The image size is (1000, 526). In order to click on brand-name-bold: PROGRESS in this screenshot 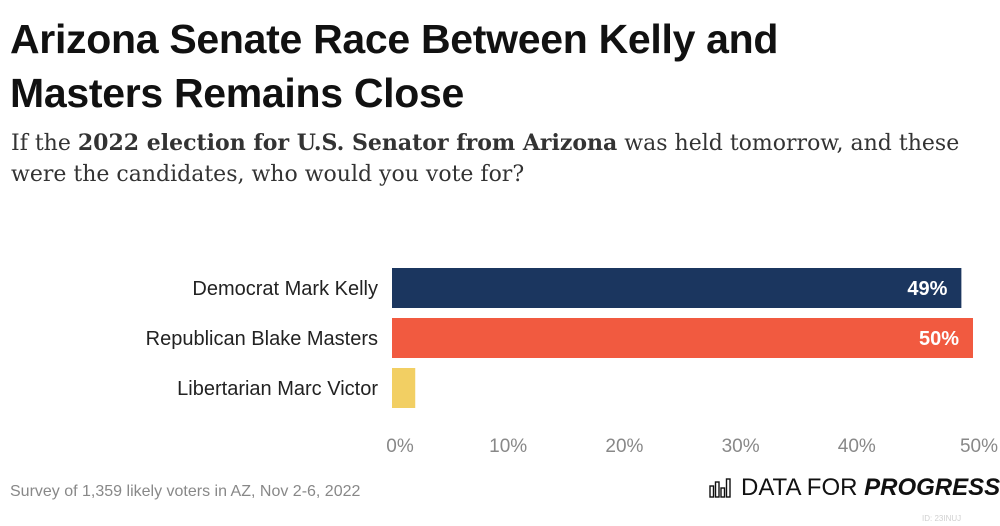, I will do `click(932, 487)`.